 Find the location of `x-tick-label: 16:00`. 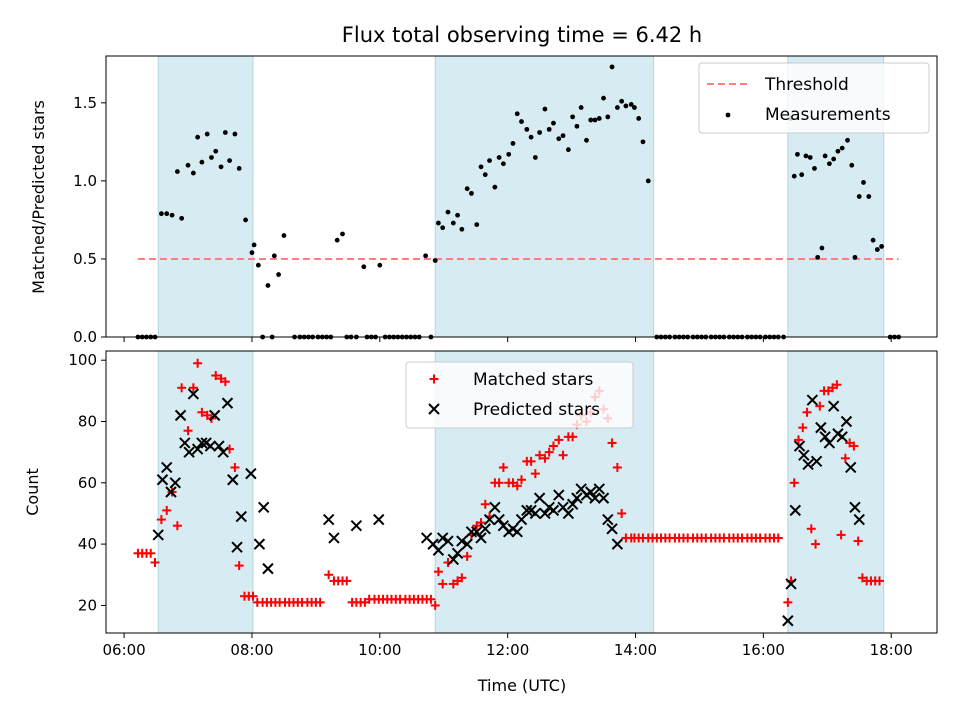

x-tick-label: 16:00 is located at coordinates (763, 650).